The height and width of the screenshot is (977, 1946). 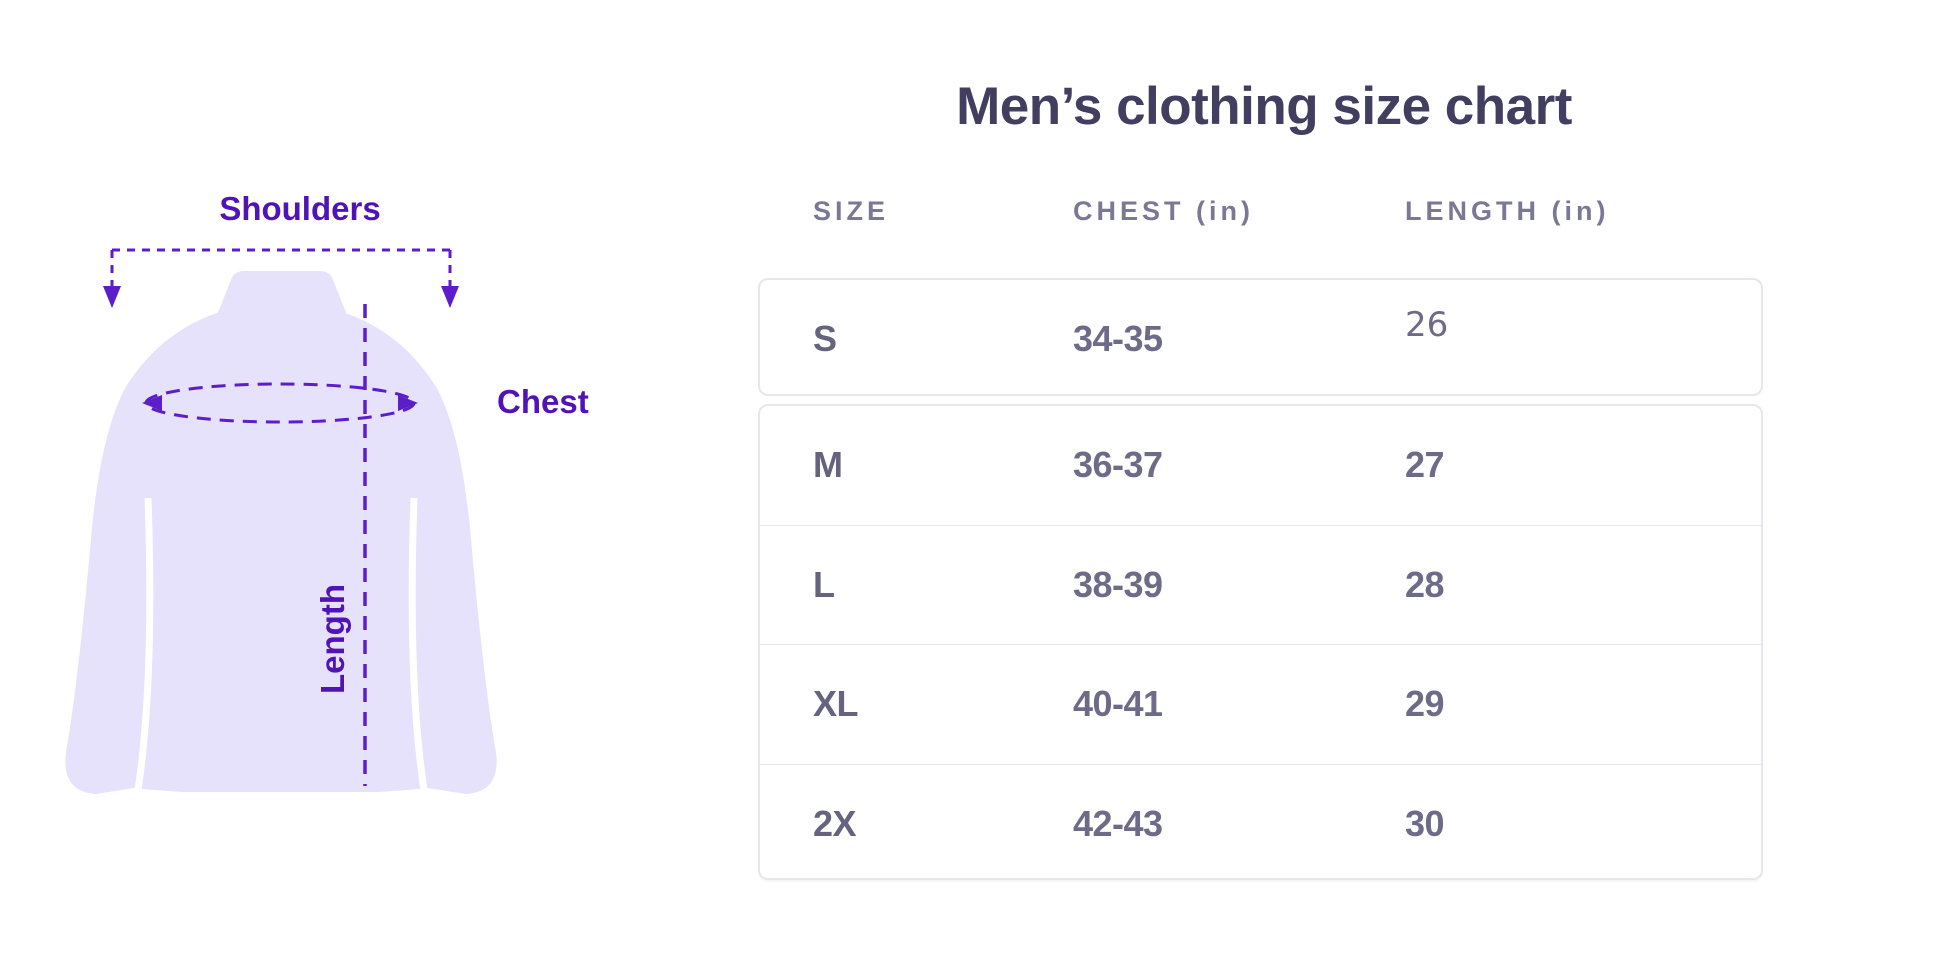 I want to click on length-value: 29, so click(x=1425, y=704).